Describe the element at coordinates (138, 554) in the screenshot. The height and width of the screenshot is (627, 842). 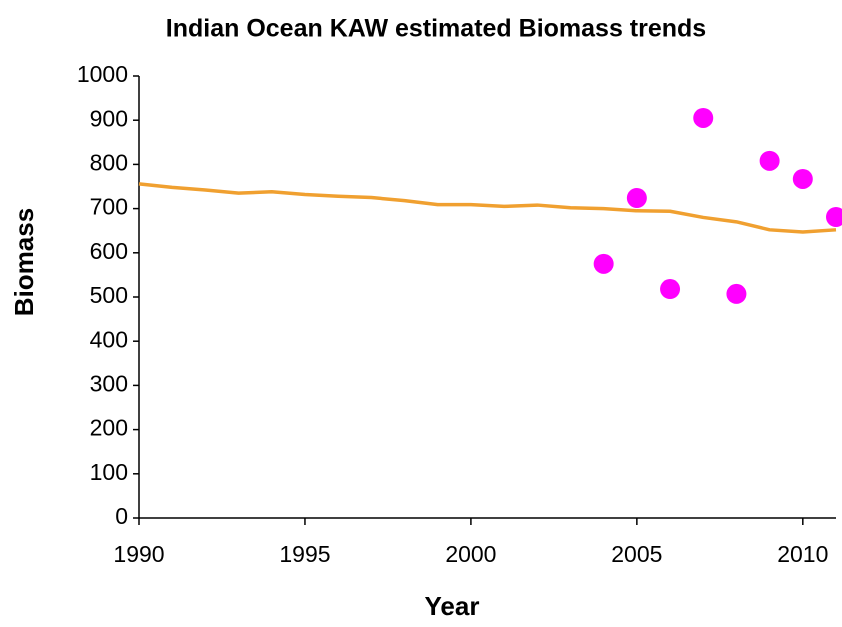
I see `x-tick-label: 1990` at that location.